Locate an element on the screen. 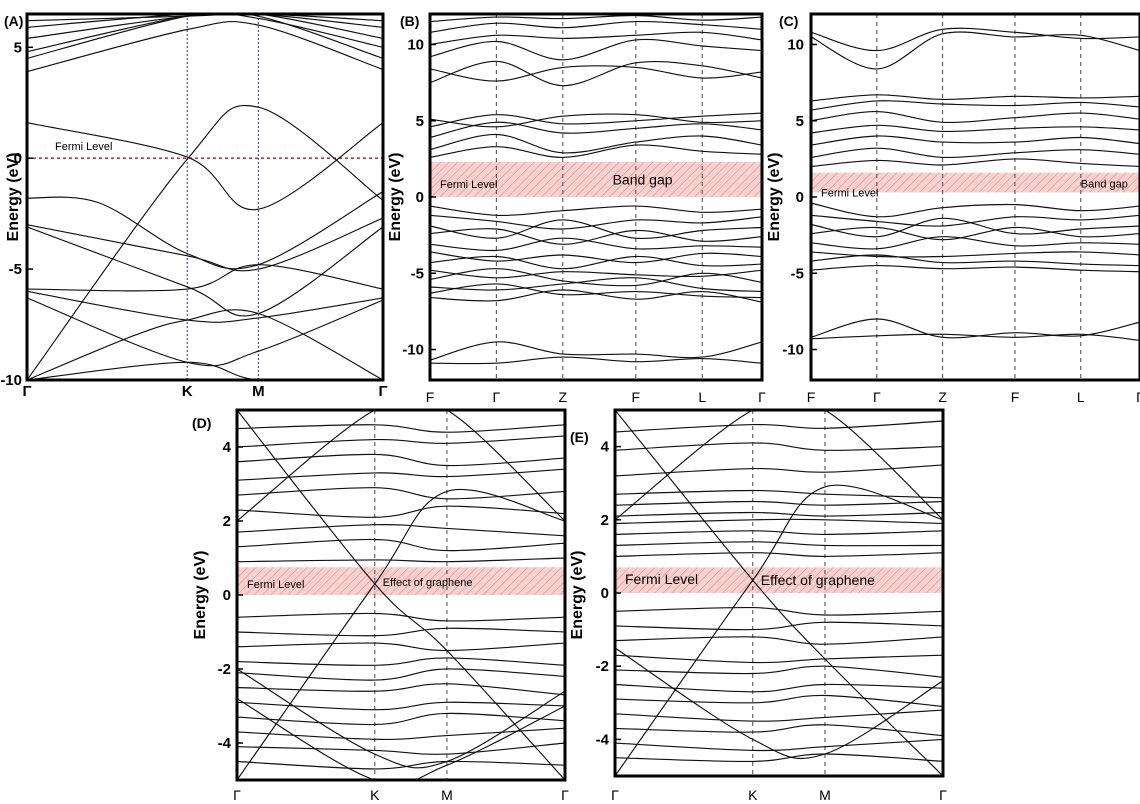  y-tick-label: -2 is located at coordinates (224, 669).